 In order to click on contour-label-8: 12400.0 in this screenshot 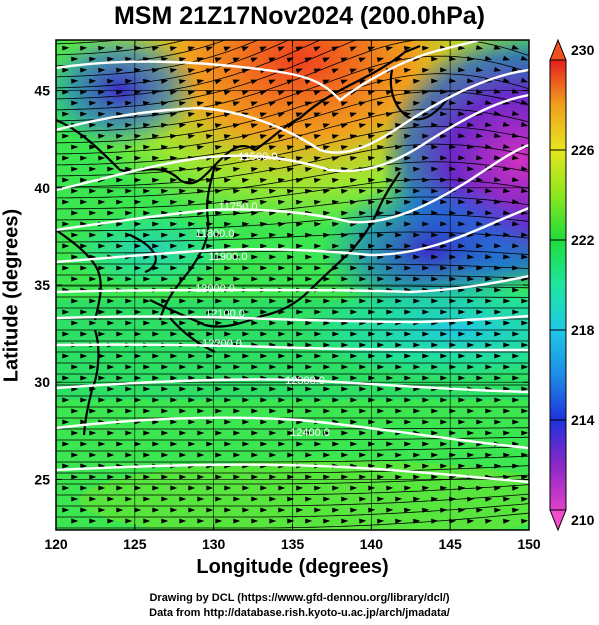, I will do `click(310, 433)`.